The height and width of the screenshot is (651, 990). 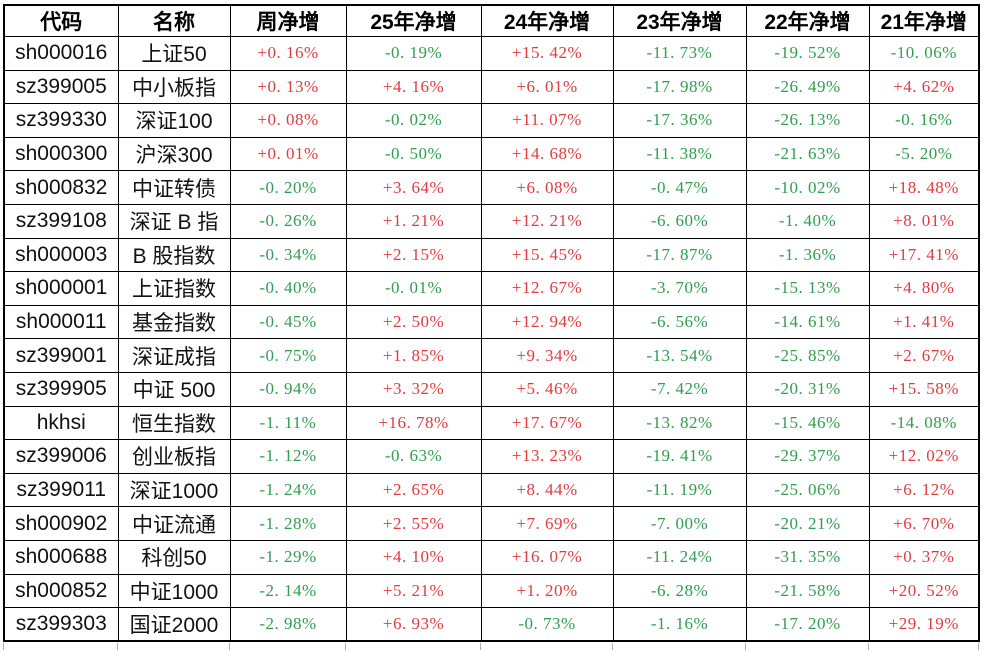 I want to click on value-cell: -7. 00%, so click(x=679, y=523).